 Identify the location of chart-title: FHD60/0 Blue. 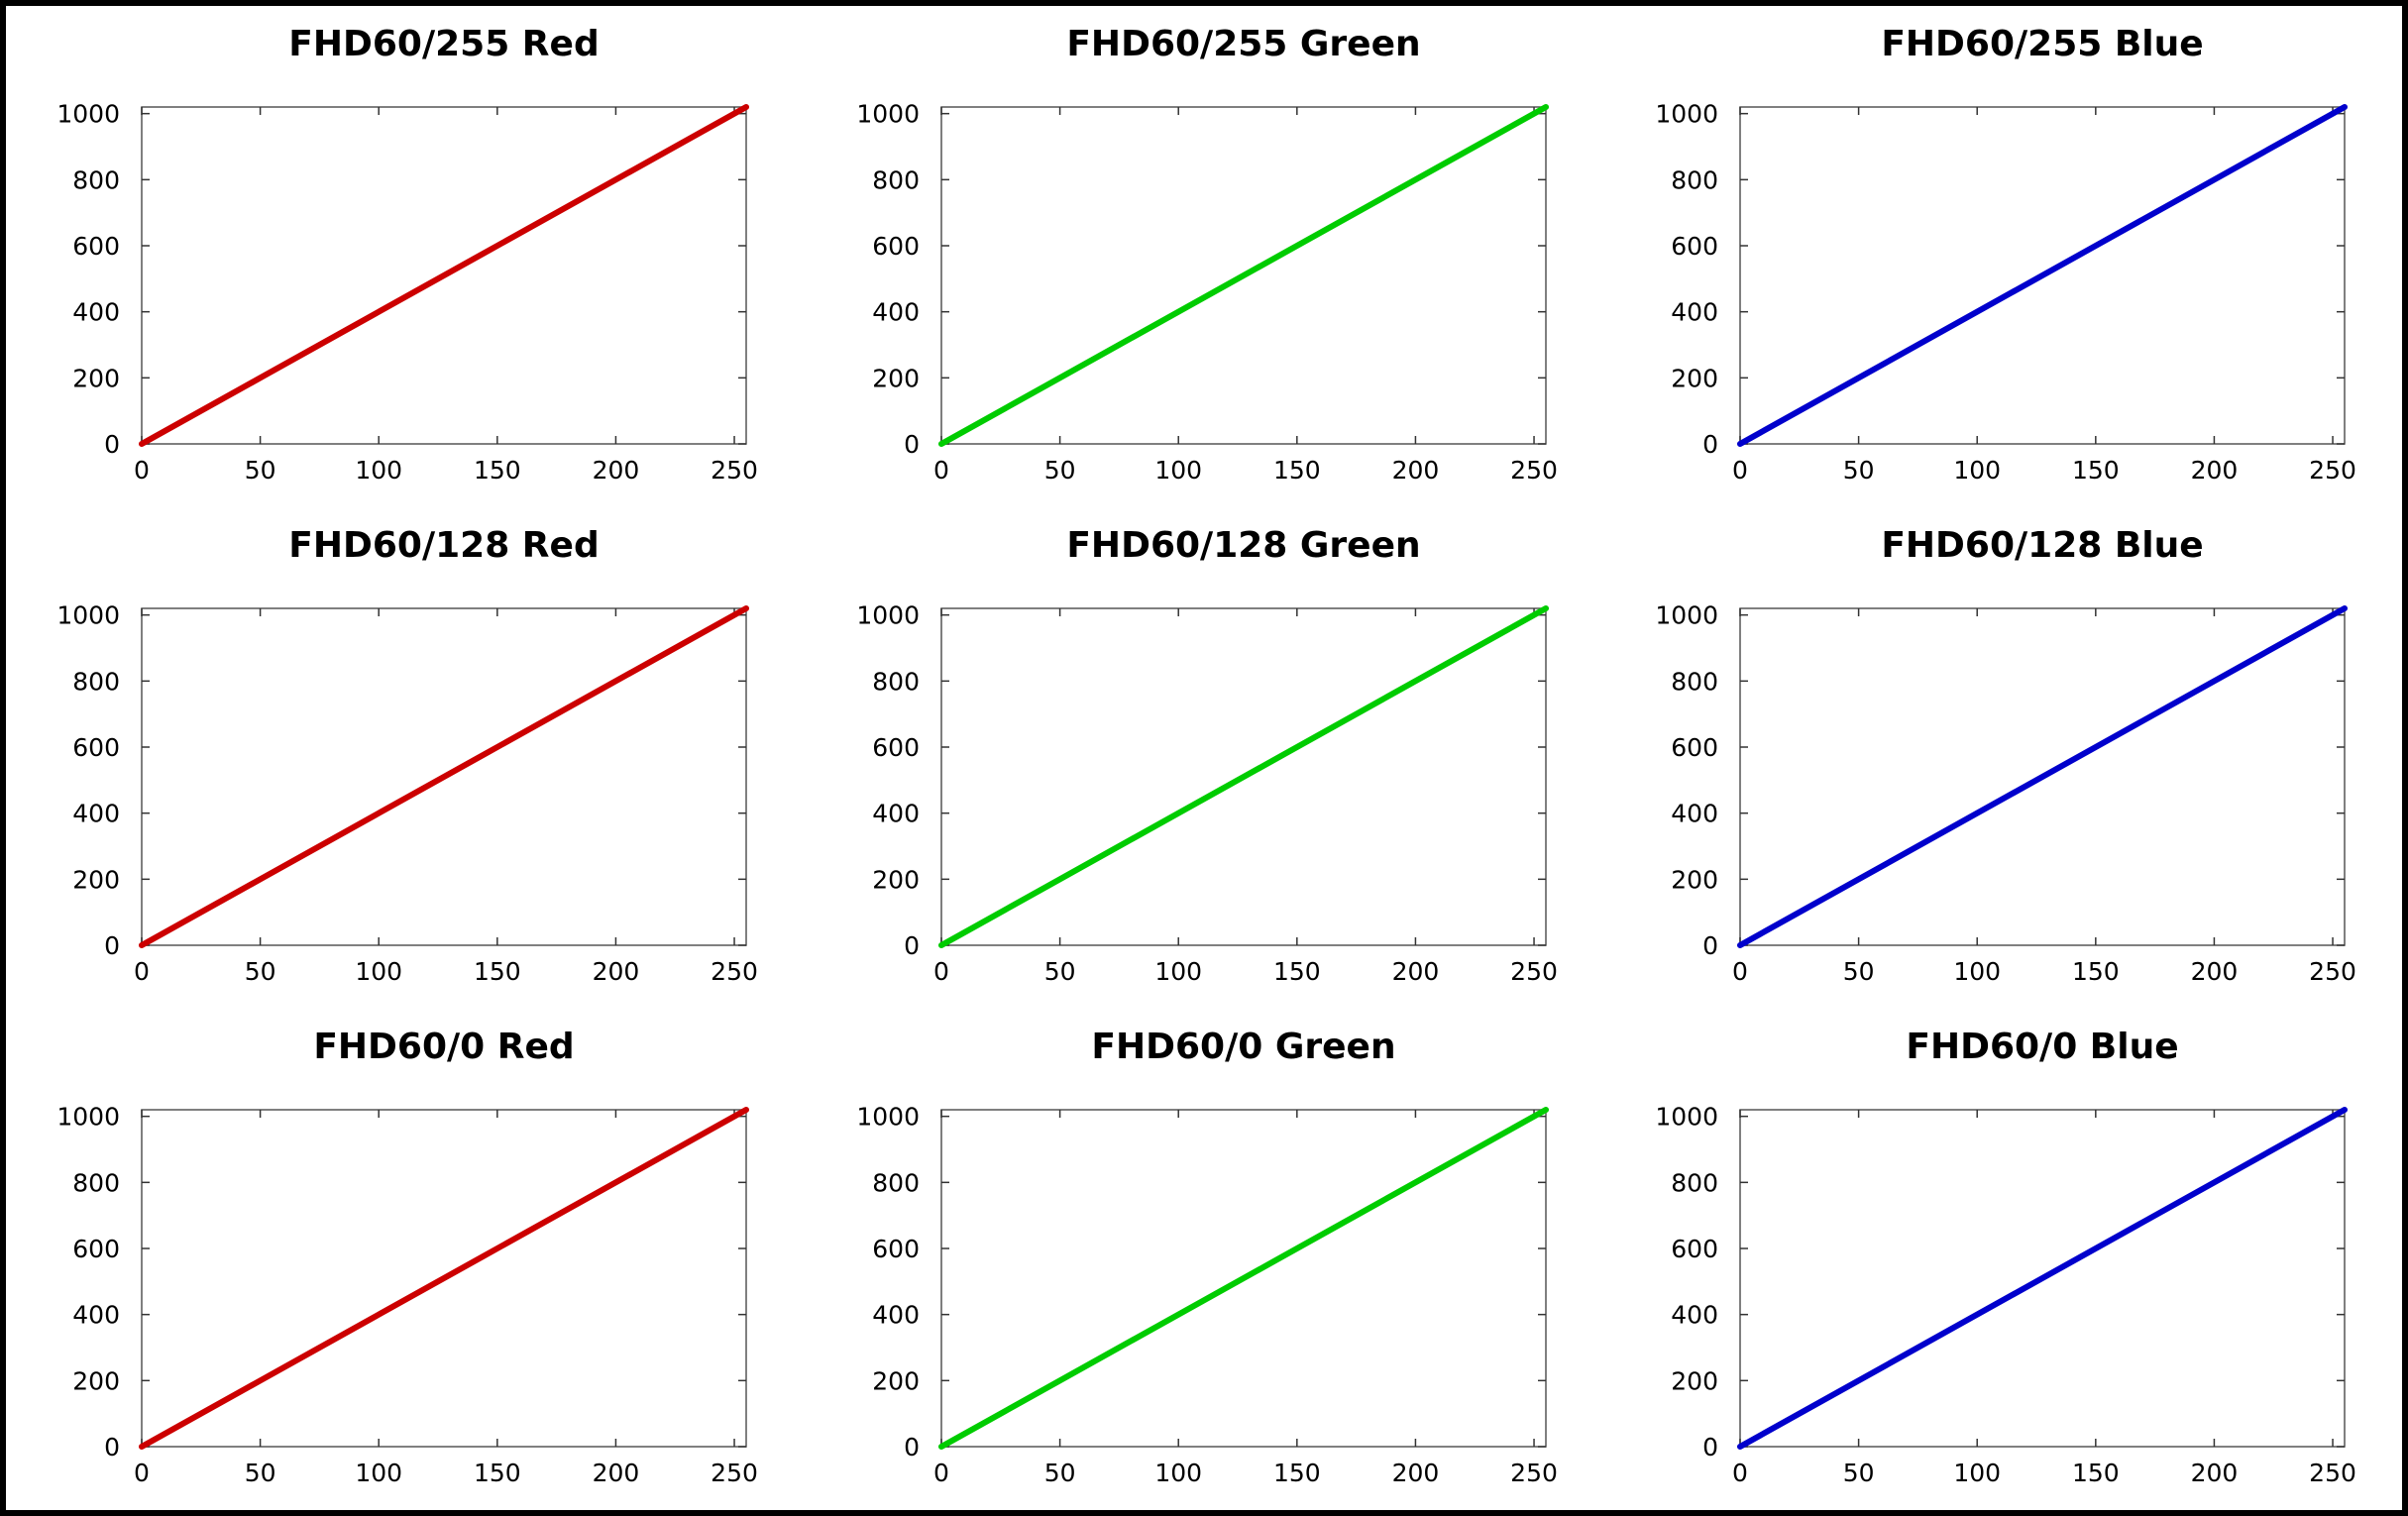
(2042, 1047).